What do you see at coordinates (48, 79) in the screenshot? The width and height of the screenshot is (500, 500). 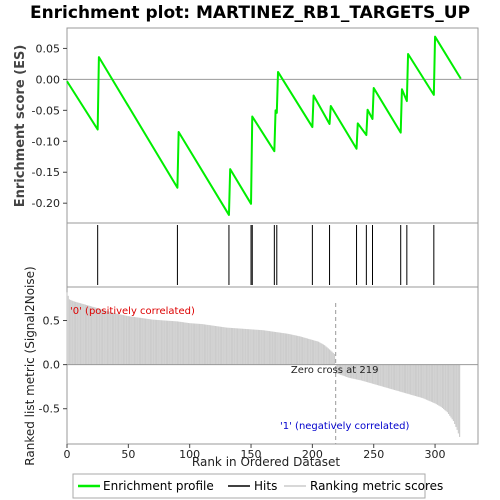 I see `es-y-tick-label: 0.00` at bounding box center [48, 79].